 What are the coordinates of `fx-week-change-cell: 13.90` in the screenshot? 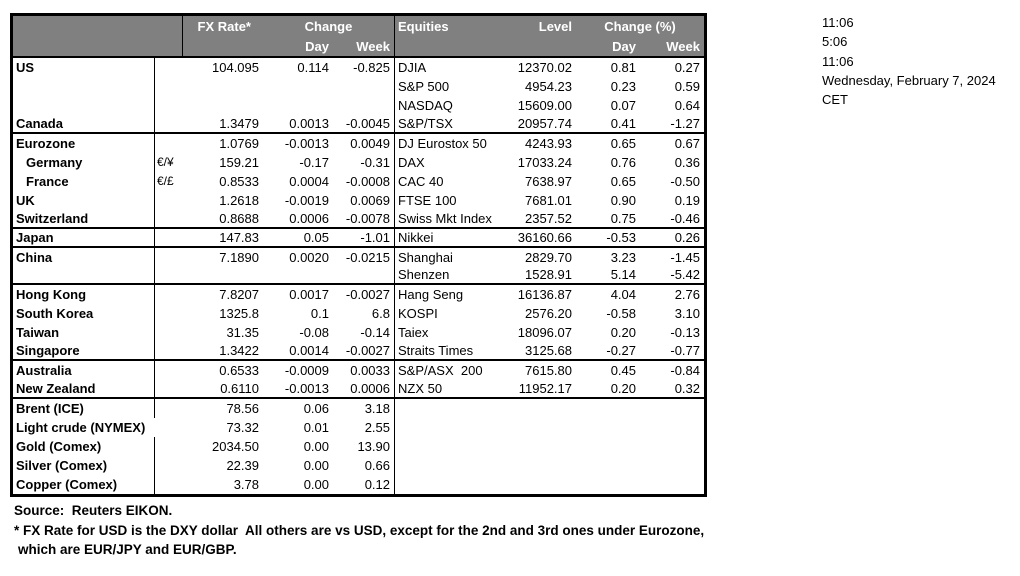 It's located at (373, 447).